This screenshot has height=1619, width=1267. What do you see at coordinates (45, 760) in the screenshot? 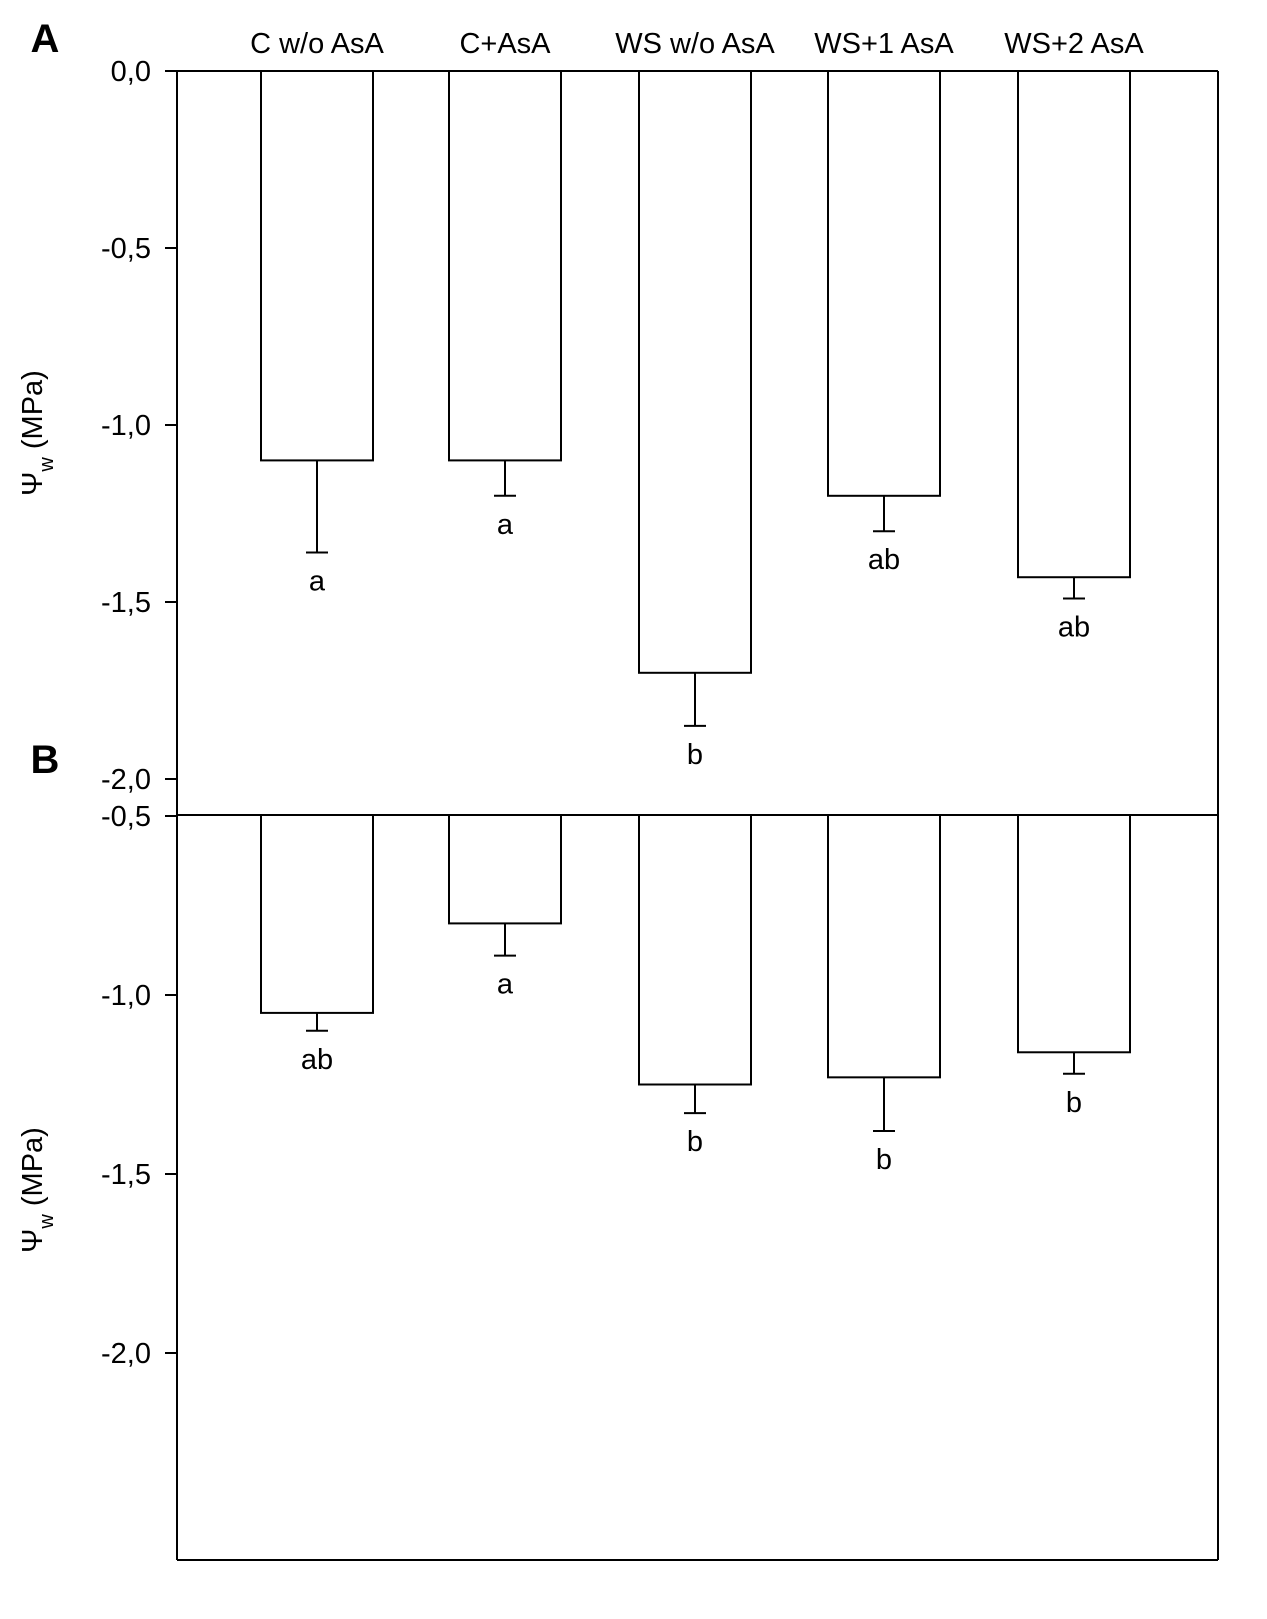
I see `panel-label-b: B` at bounding box center [45, 760].